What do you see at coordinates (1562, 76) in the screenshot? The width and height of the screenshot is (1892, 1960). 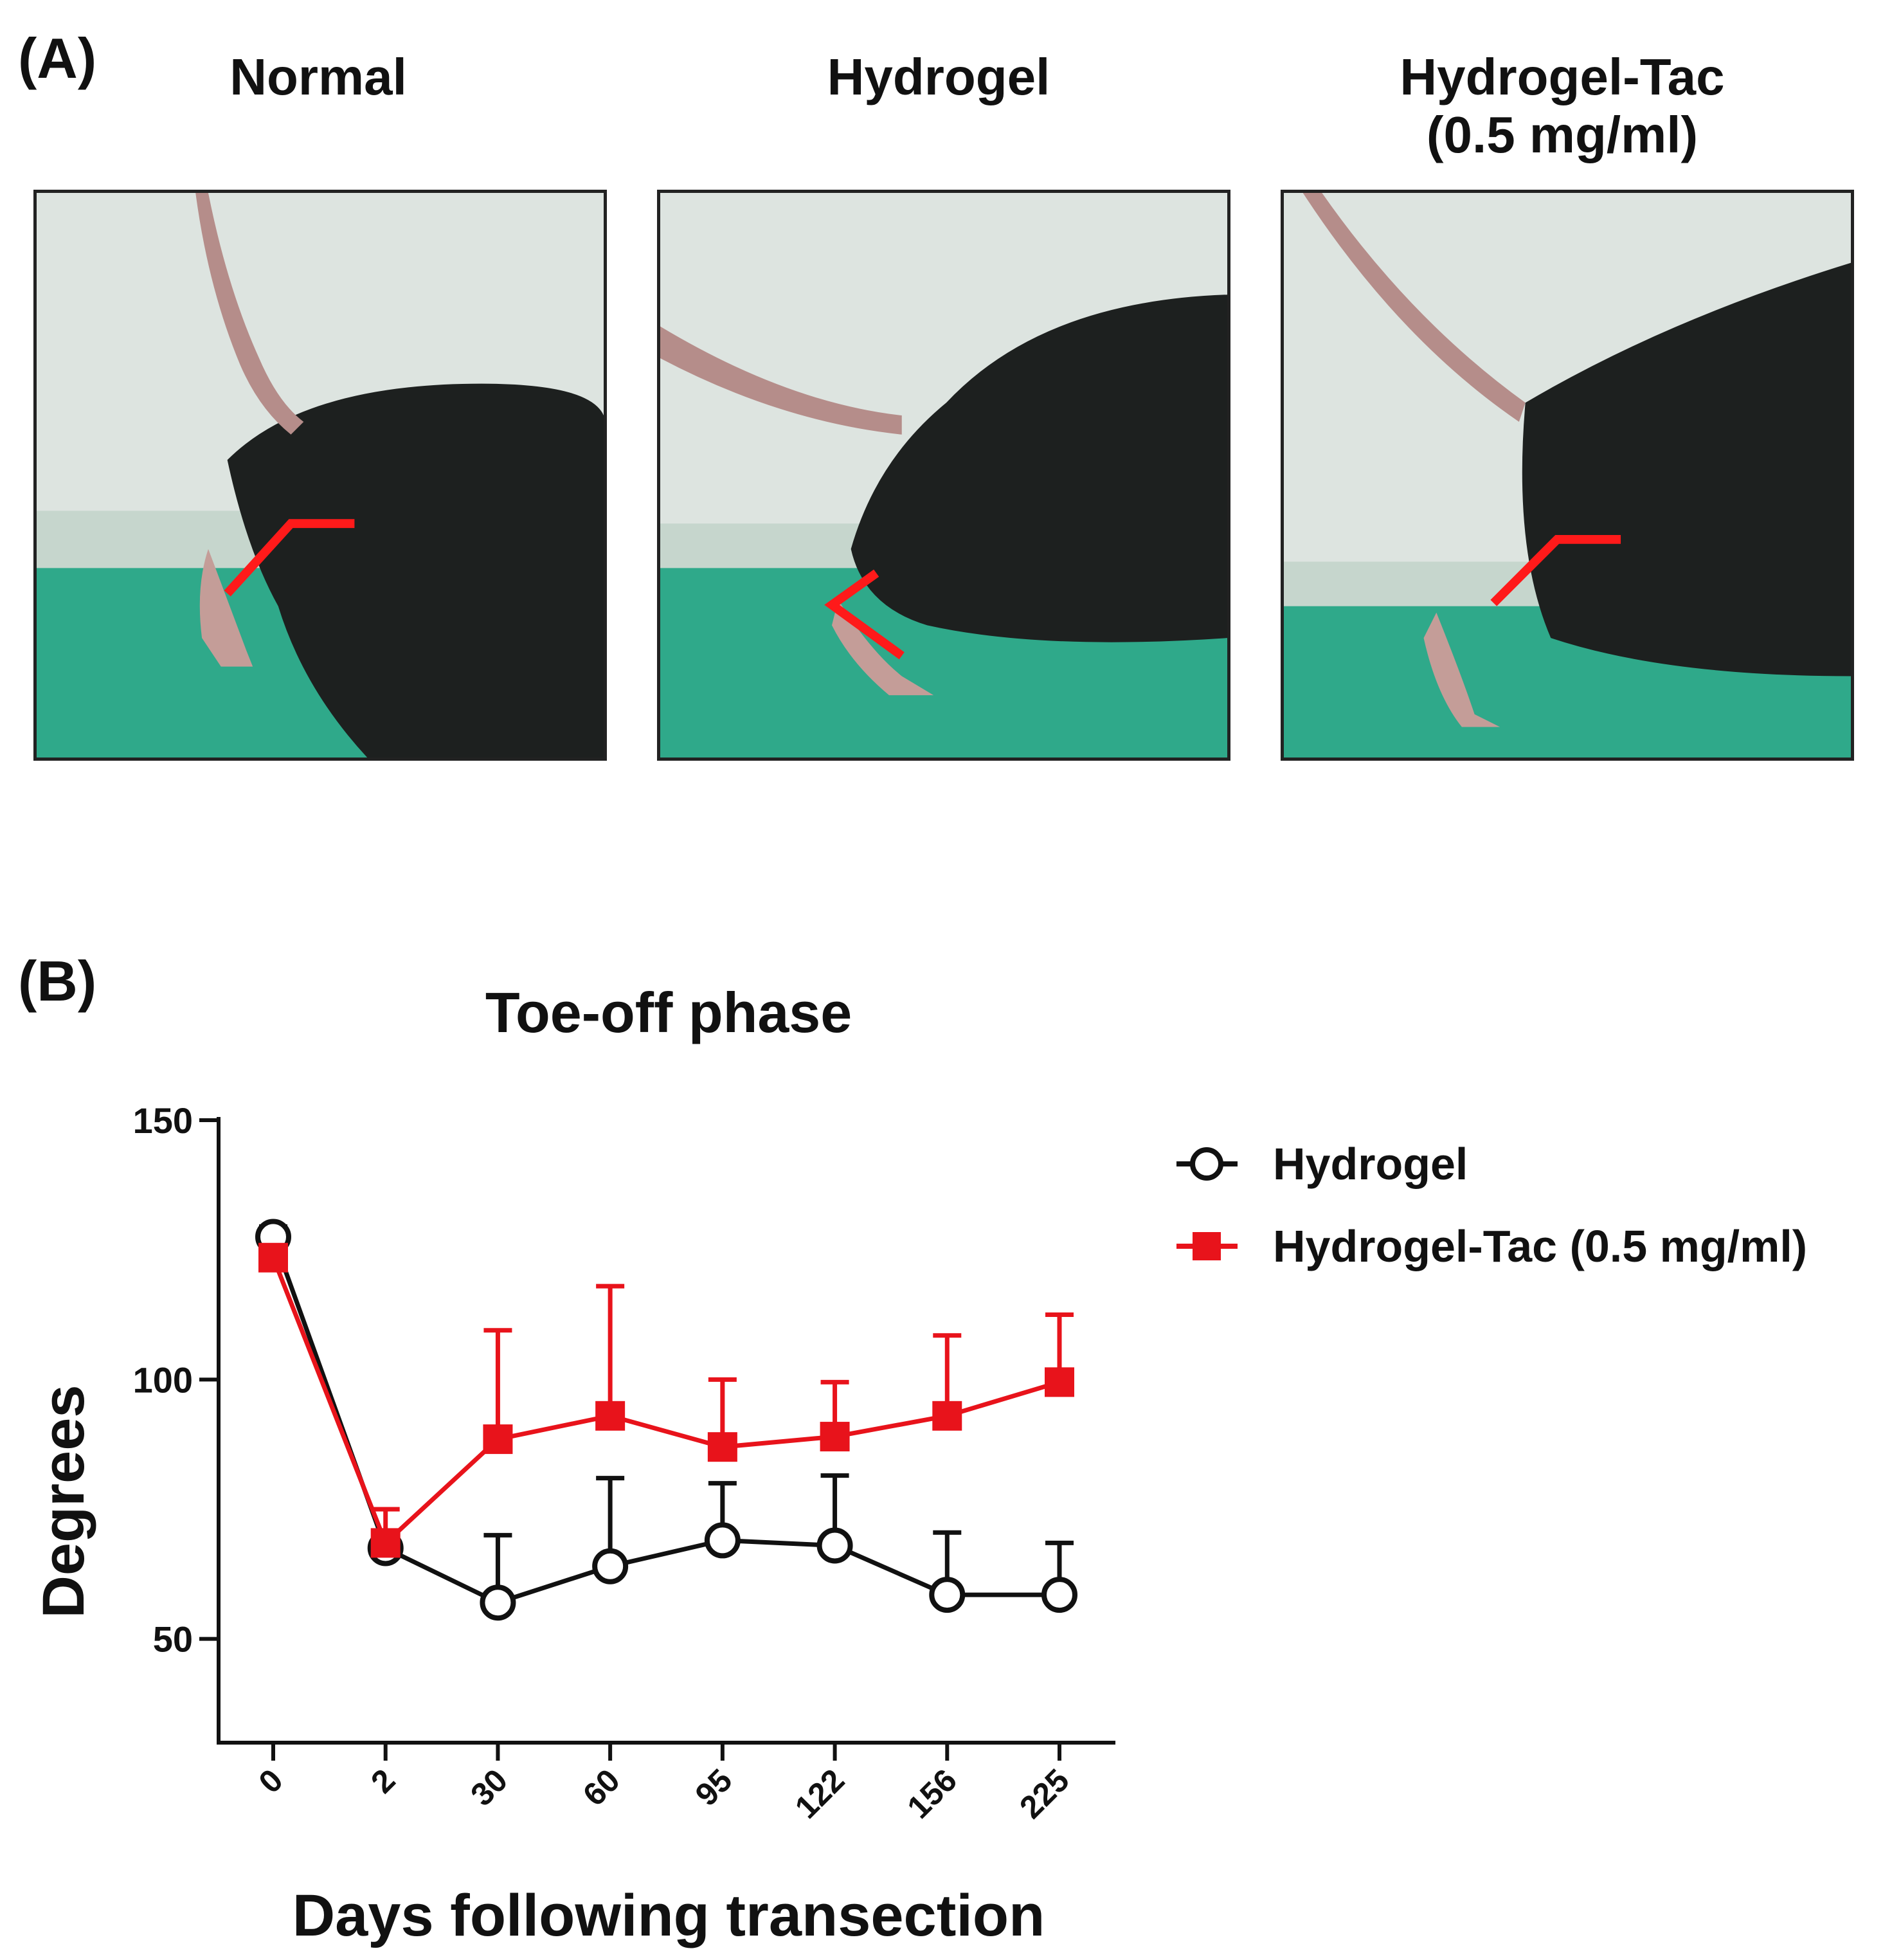 I see `photo-title-hydrogel-tac-line1: Hydrogel-Tac` at bounding box center [1562, 76].